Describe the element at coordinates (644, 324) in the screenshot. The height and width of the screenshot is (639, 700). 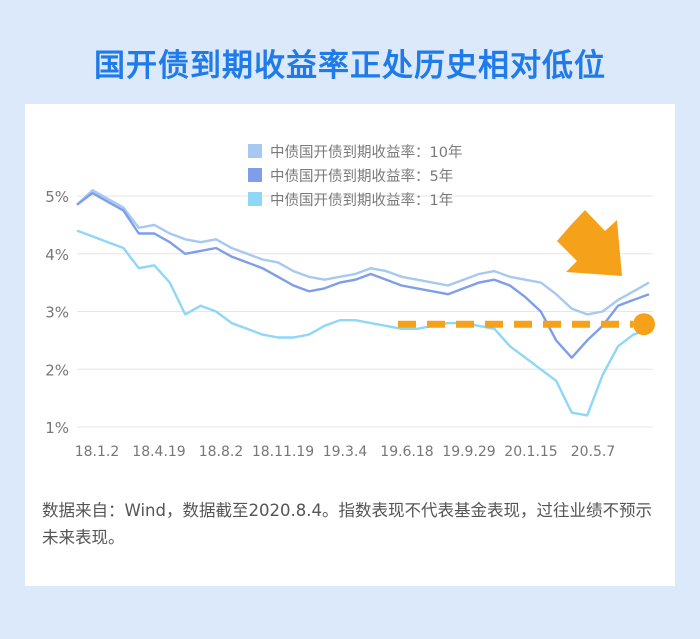
I see `latest-value-marker` at that location.